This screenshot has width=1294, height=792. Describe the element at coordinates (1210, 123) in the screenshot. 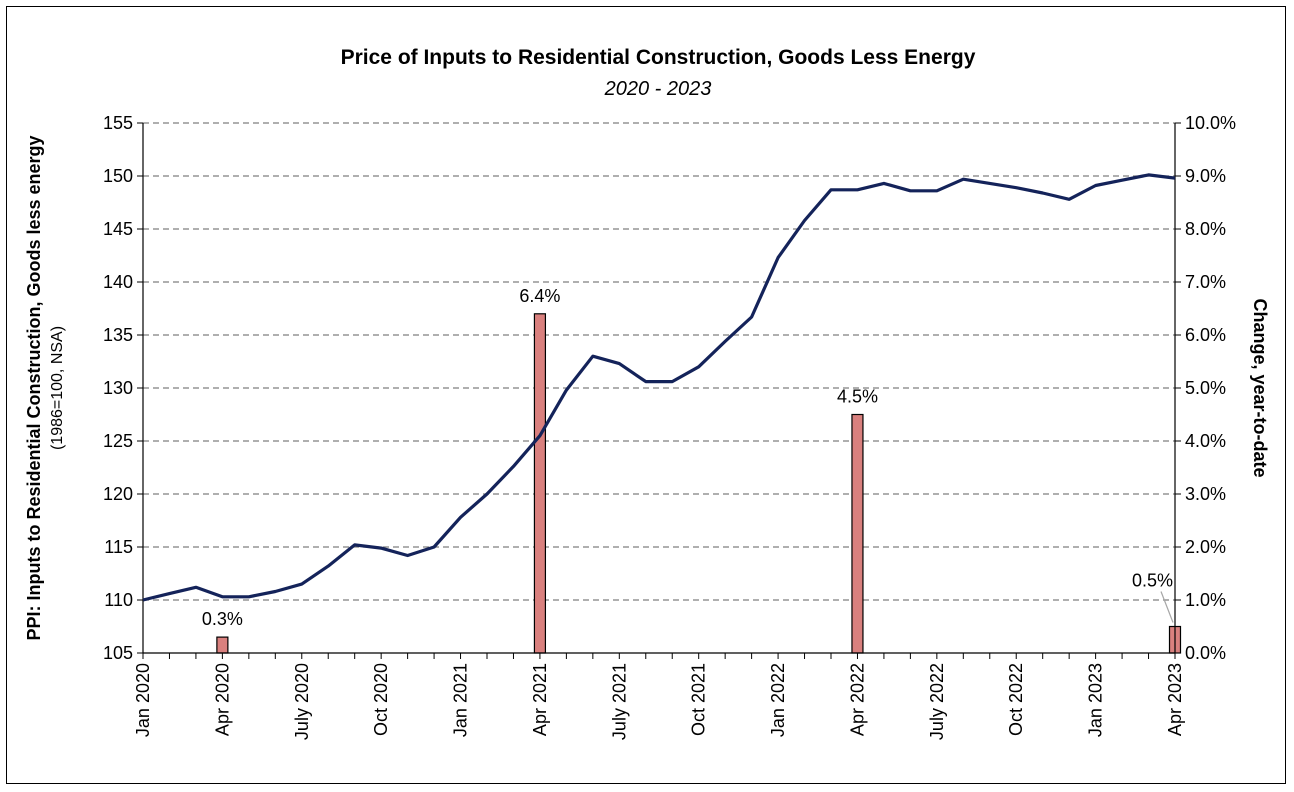

I see `right-tick-label: 10.0%` at that location.